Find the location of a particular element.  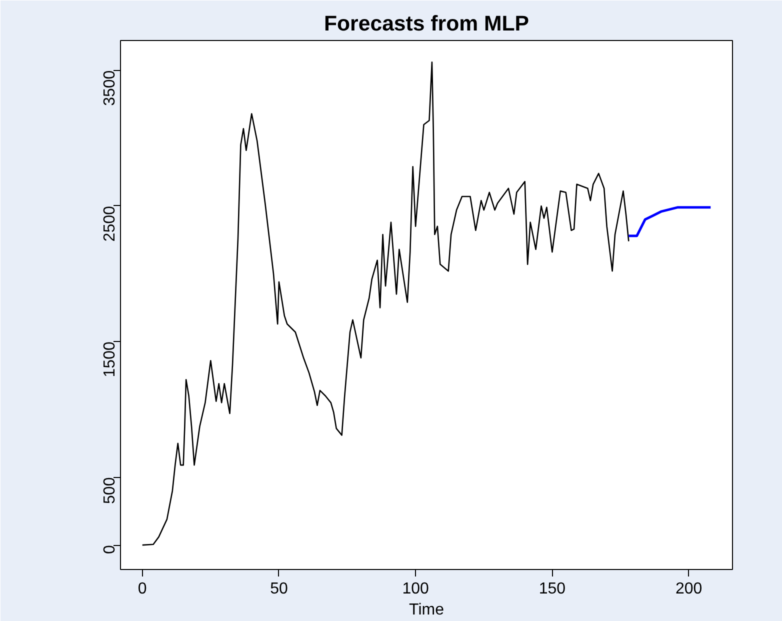

x-axis-title: Time is located at coordinates (426, 610).